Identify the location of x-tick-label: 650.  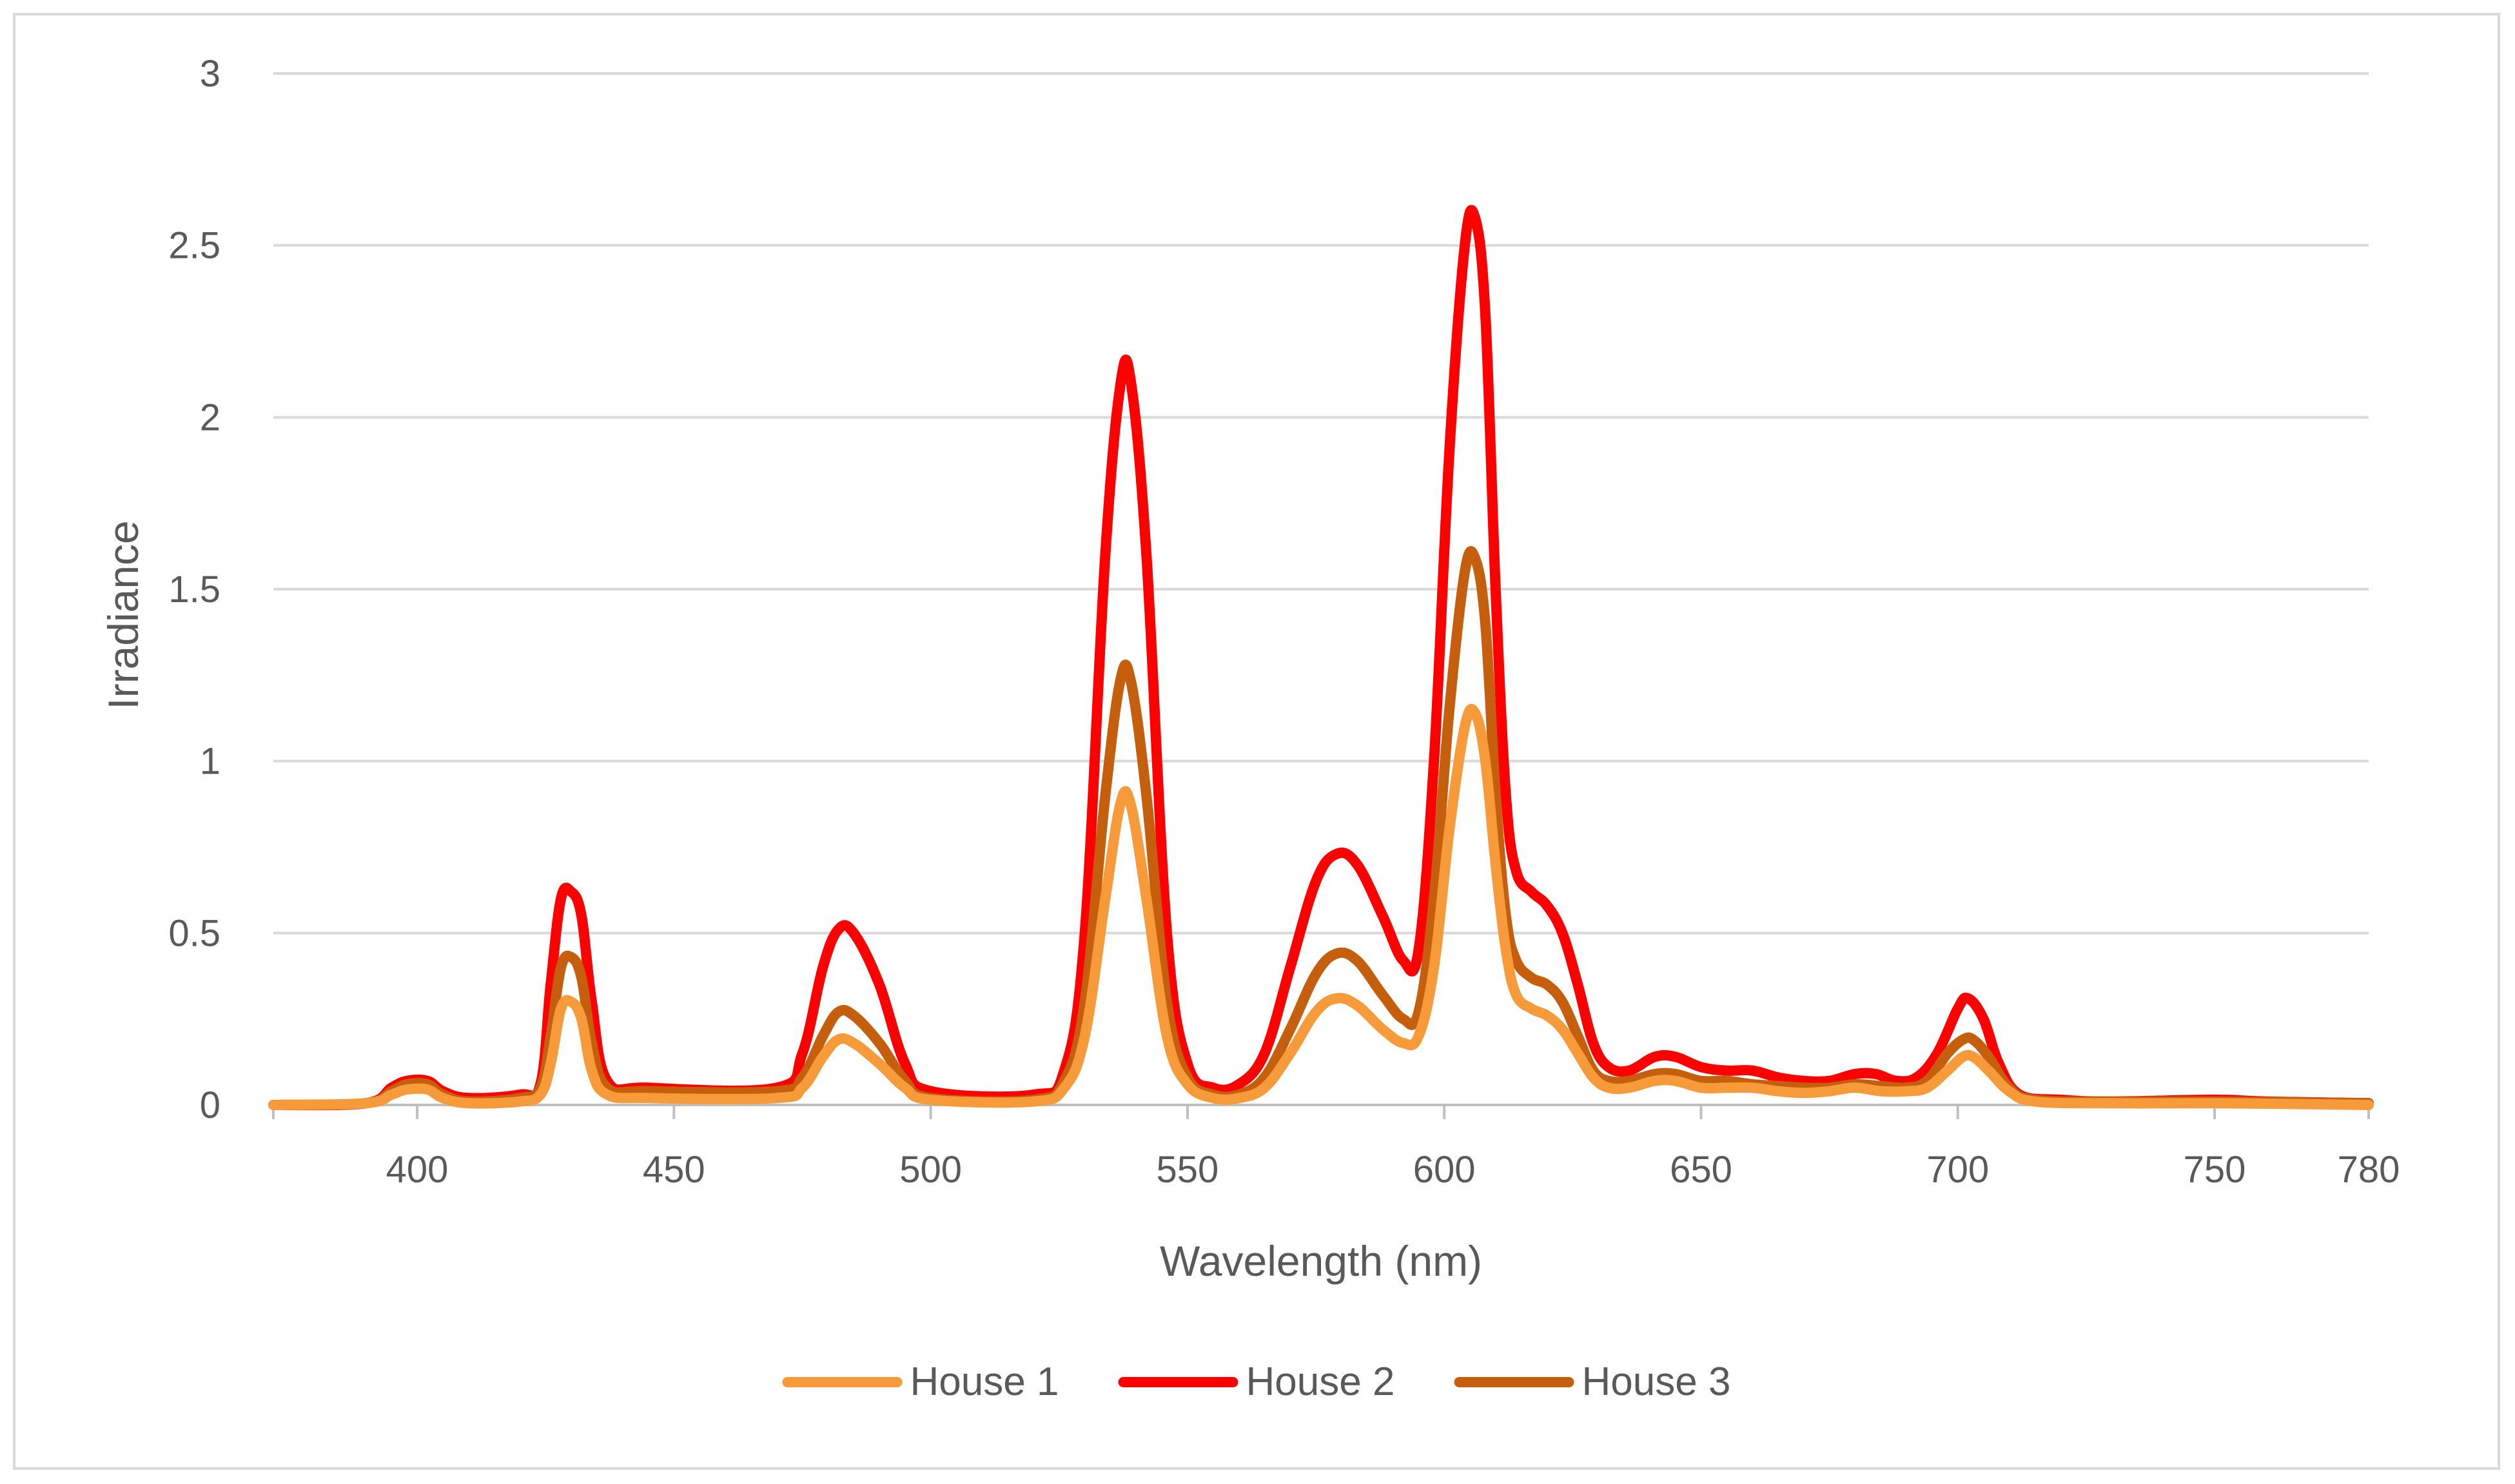
(1701, 1170).